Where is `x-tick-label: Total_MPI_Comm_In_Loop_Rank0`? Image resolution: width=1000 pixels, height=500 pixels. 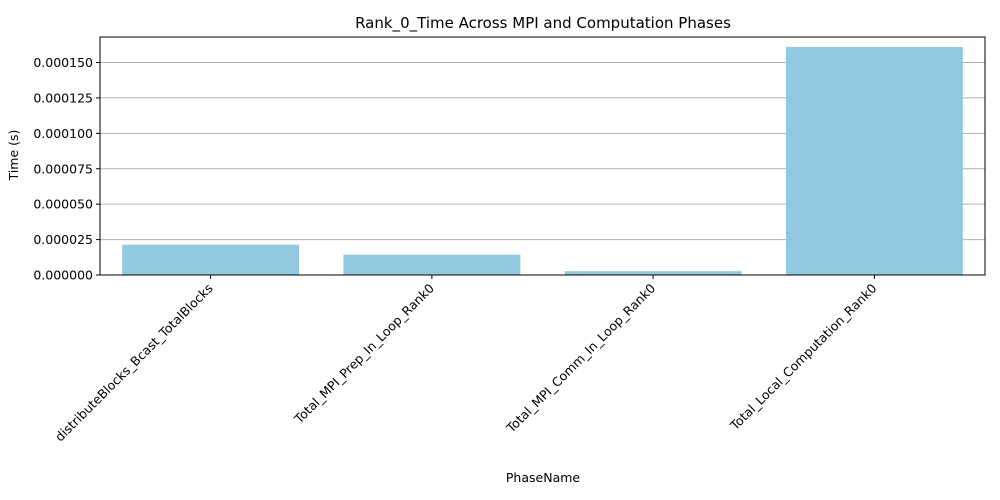
x-tick-label: Total_MPI_Comm_In_Loop_Rank0 is located at coordinates (581, 358).